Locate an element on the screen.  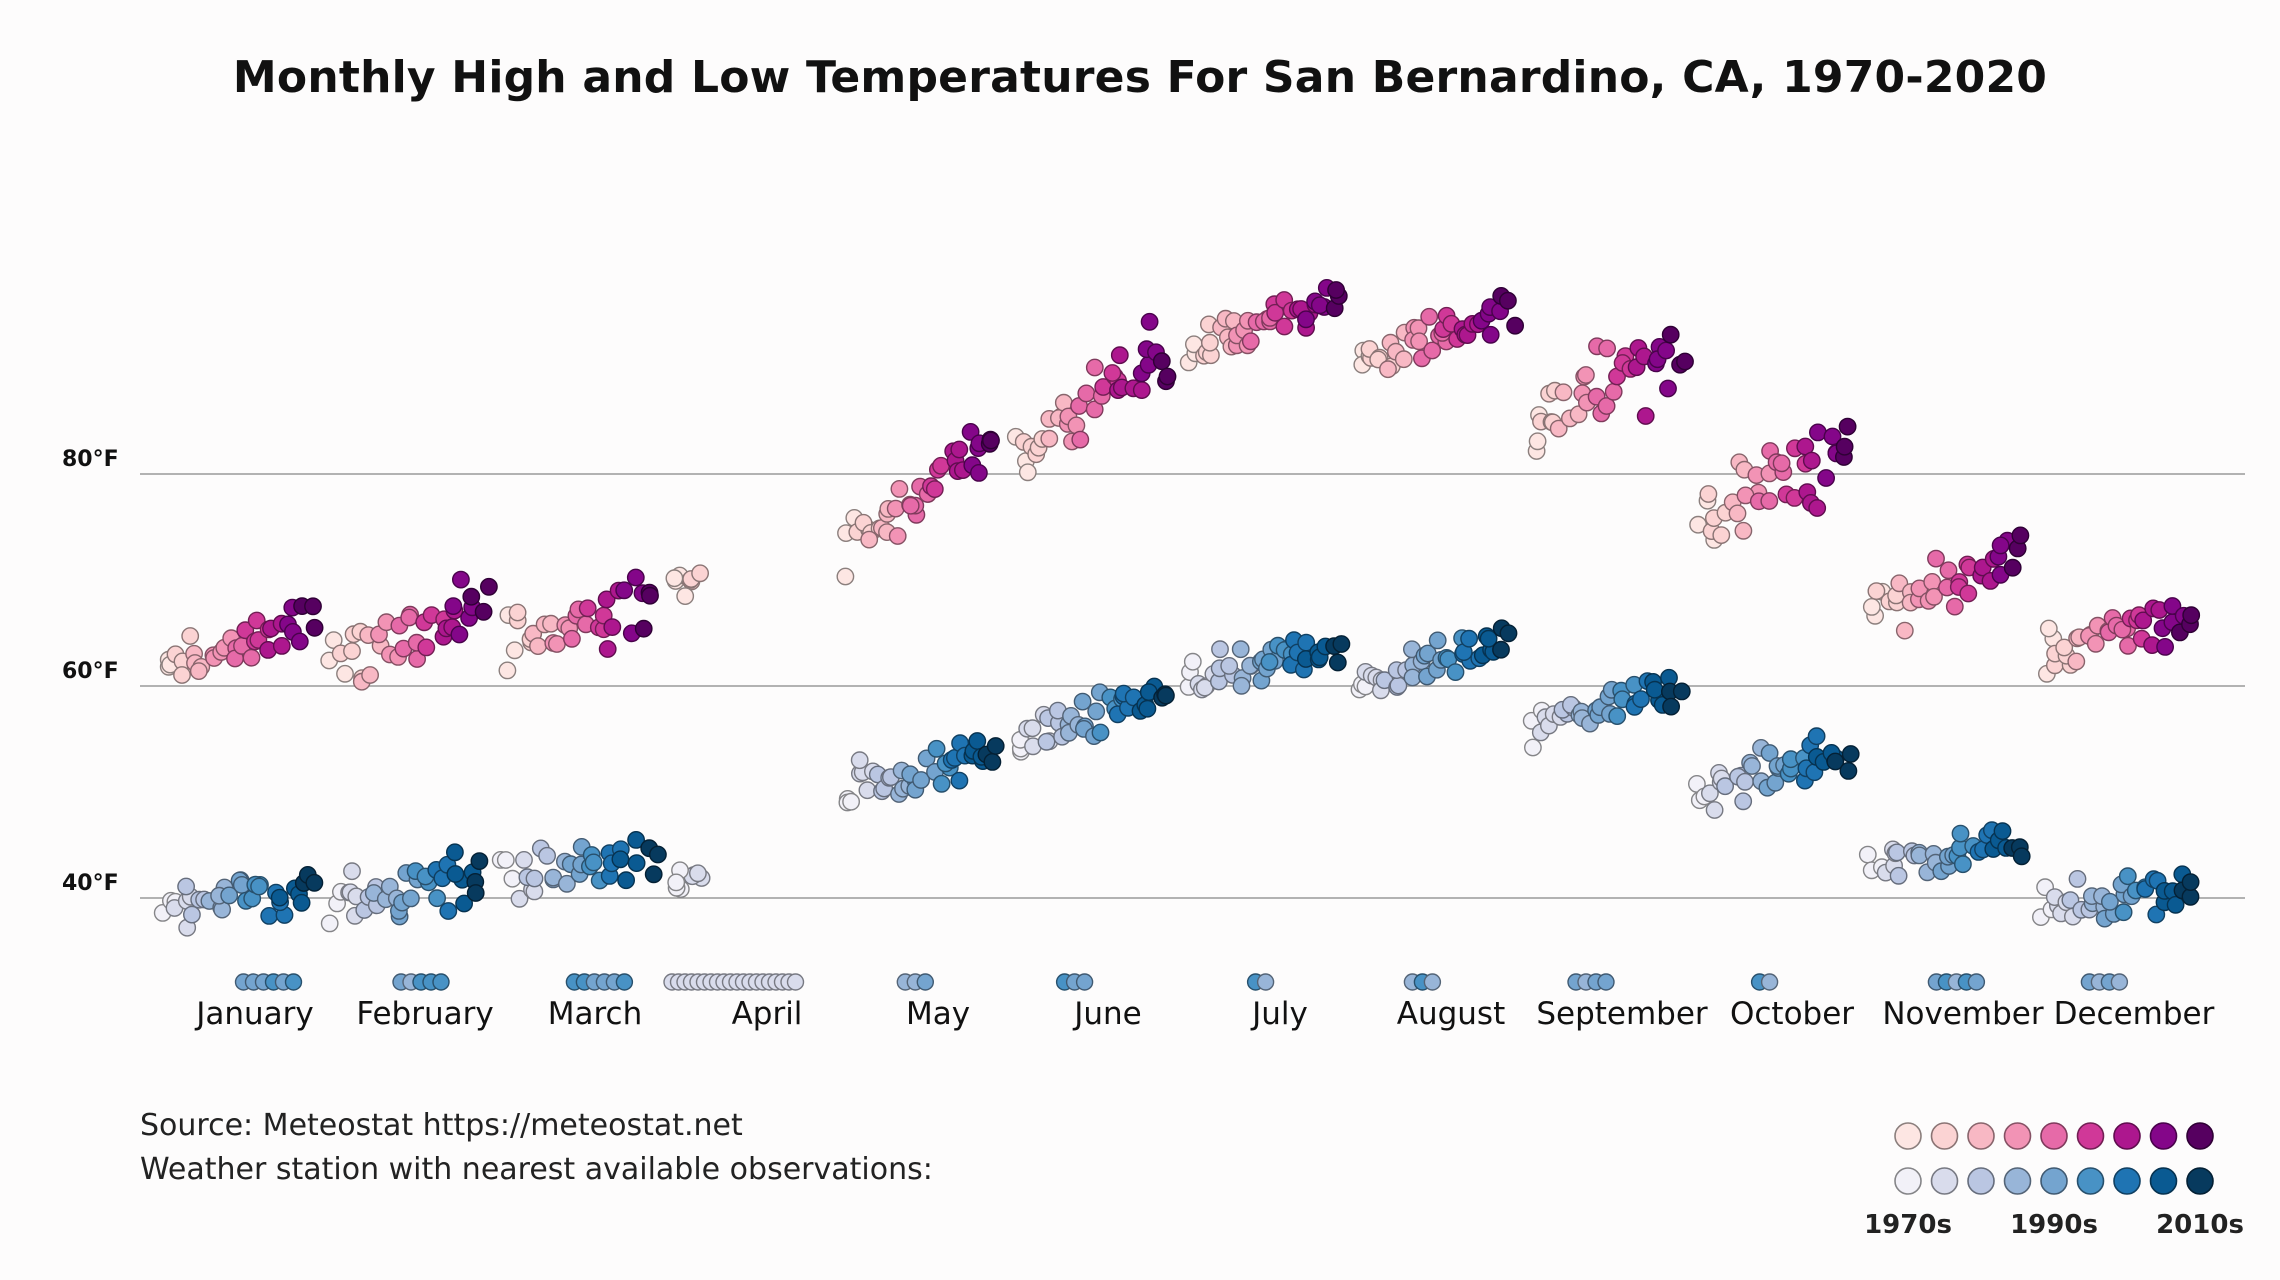
high-point-june-2010 is located at coordinates (1141, 390).